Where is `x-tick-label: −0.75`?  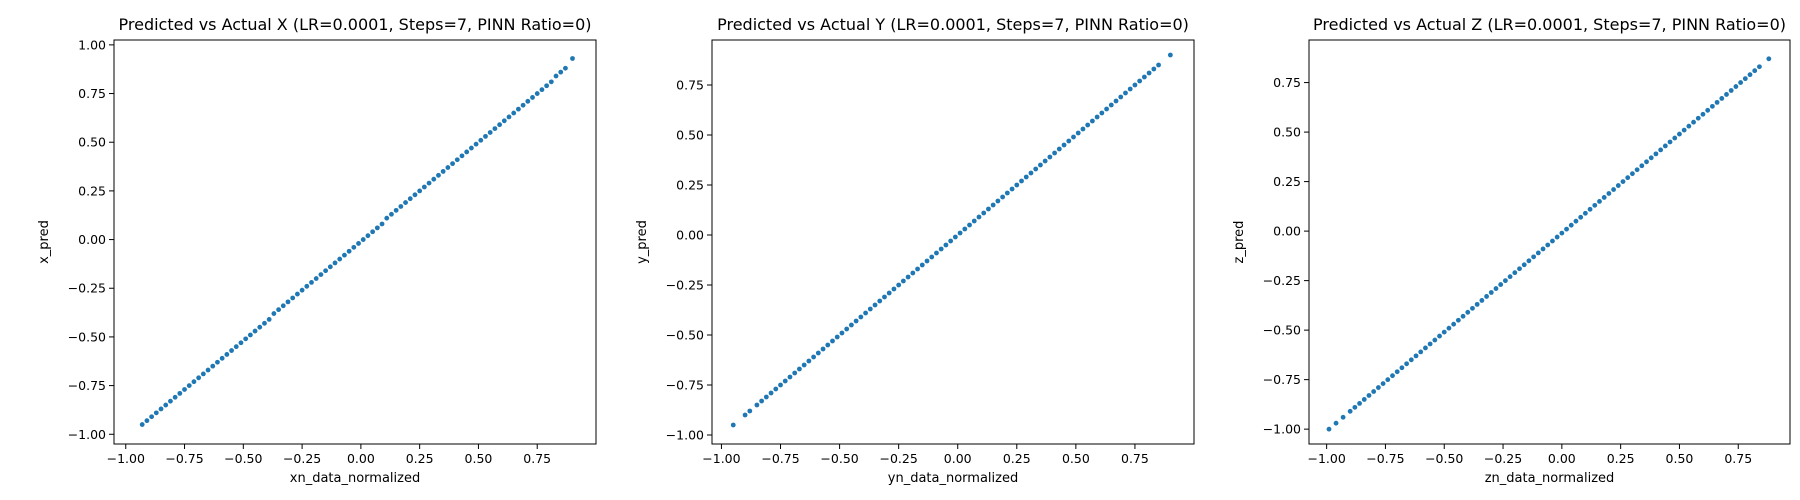 x-tick-label: −0.75 is located at coordinates (1385, 458).